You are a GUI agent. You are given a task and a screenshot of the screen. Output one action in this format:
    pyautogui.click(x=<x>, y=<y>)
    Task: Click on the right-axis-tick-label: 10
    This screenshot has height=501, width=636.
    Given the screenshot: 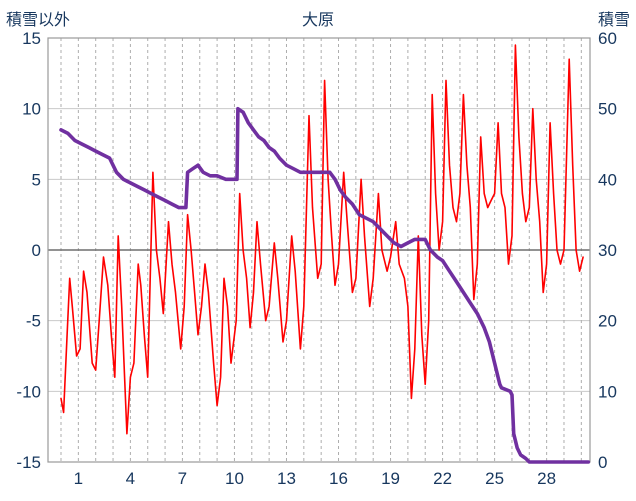 What is the action you would take?
    pyautogui.click(x=607, y=391)
    